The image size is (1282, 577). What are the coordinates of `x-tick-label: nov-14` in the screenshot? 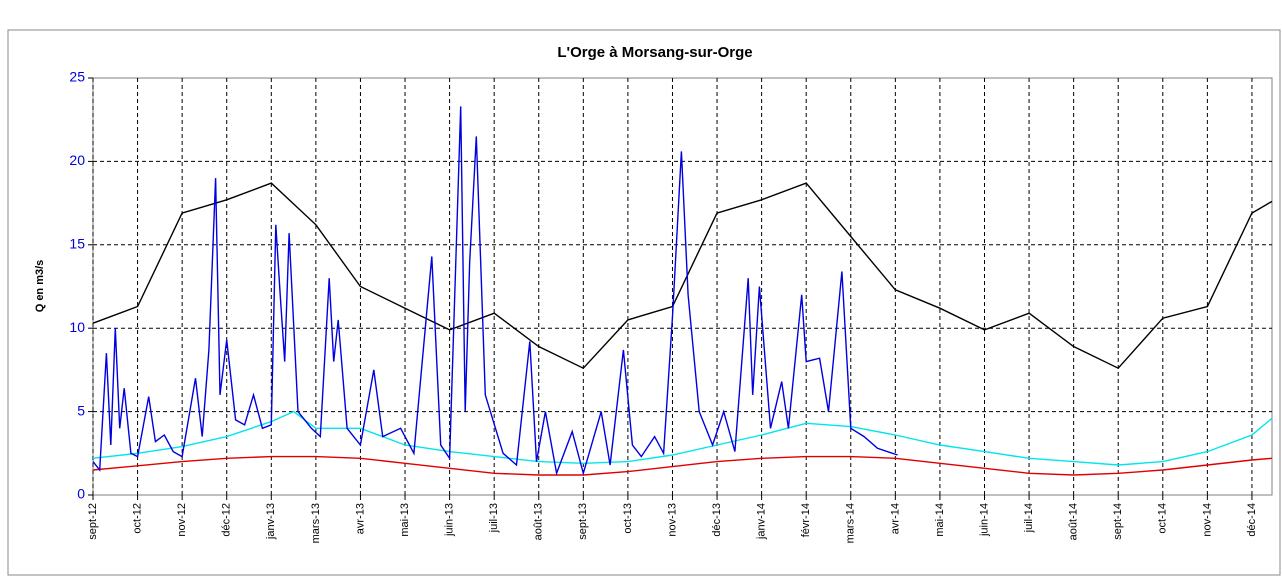 It's located at (1207, 520).